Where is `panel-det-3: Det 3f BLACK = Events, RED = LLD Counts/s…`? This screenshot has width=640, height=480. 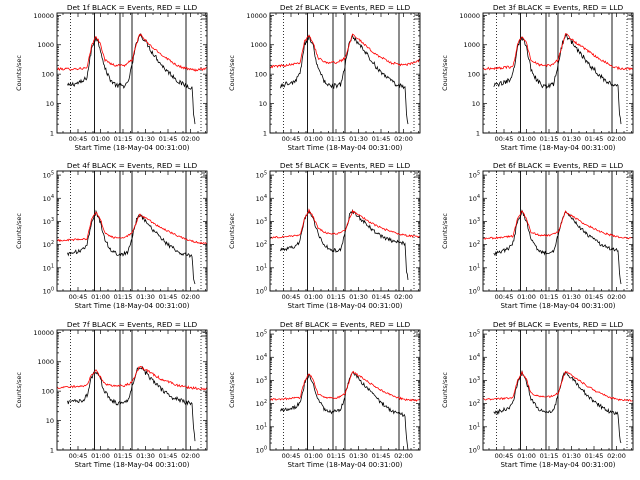 panel-det-3: Det 3f BLACK = Events, RED = LLD Counts/s… is located at coordinates (537, 77).